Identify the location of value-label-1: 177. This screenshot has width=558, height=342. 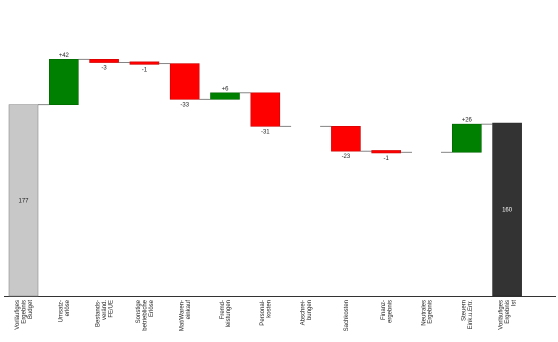
(23, 201).